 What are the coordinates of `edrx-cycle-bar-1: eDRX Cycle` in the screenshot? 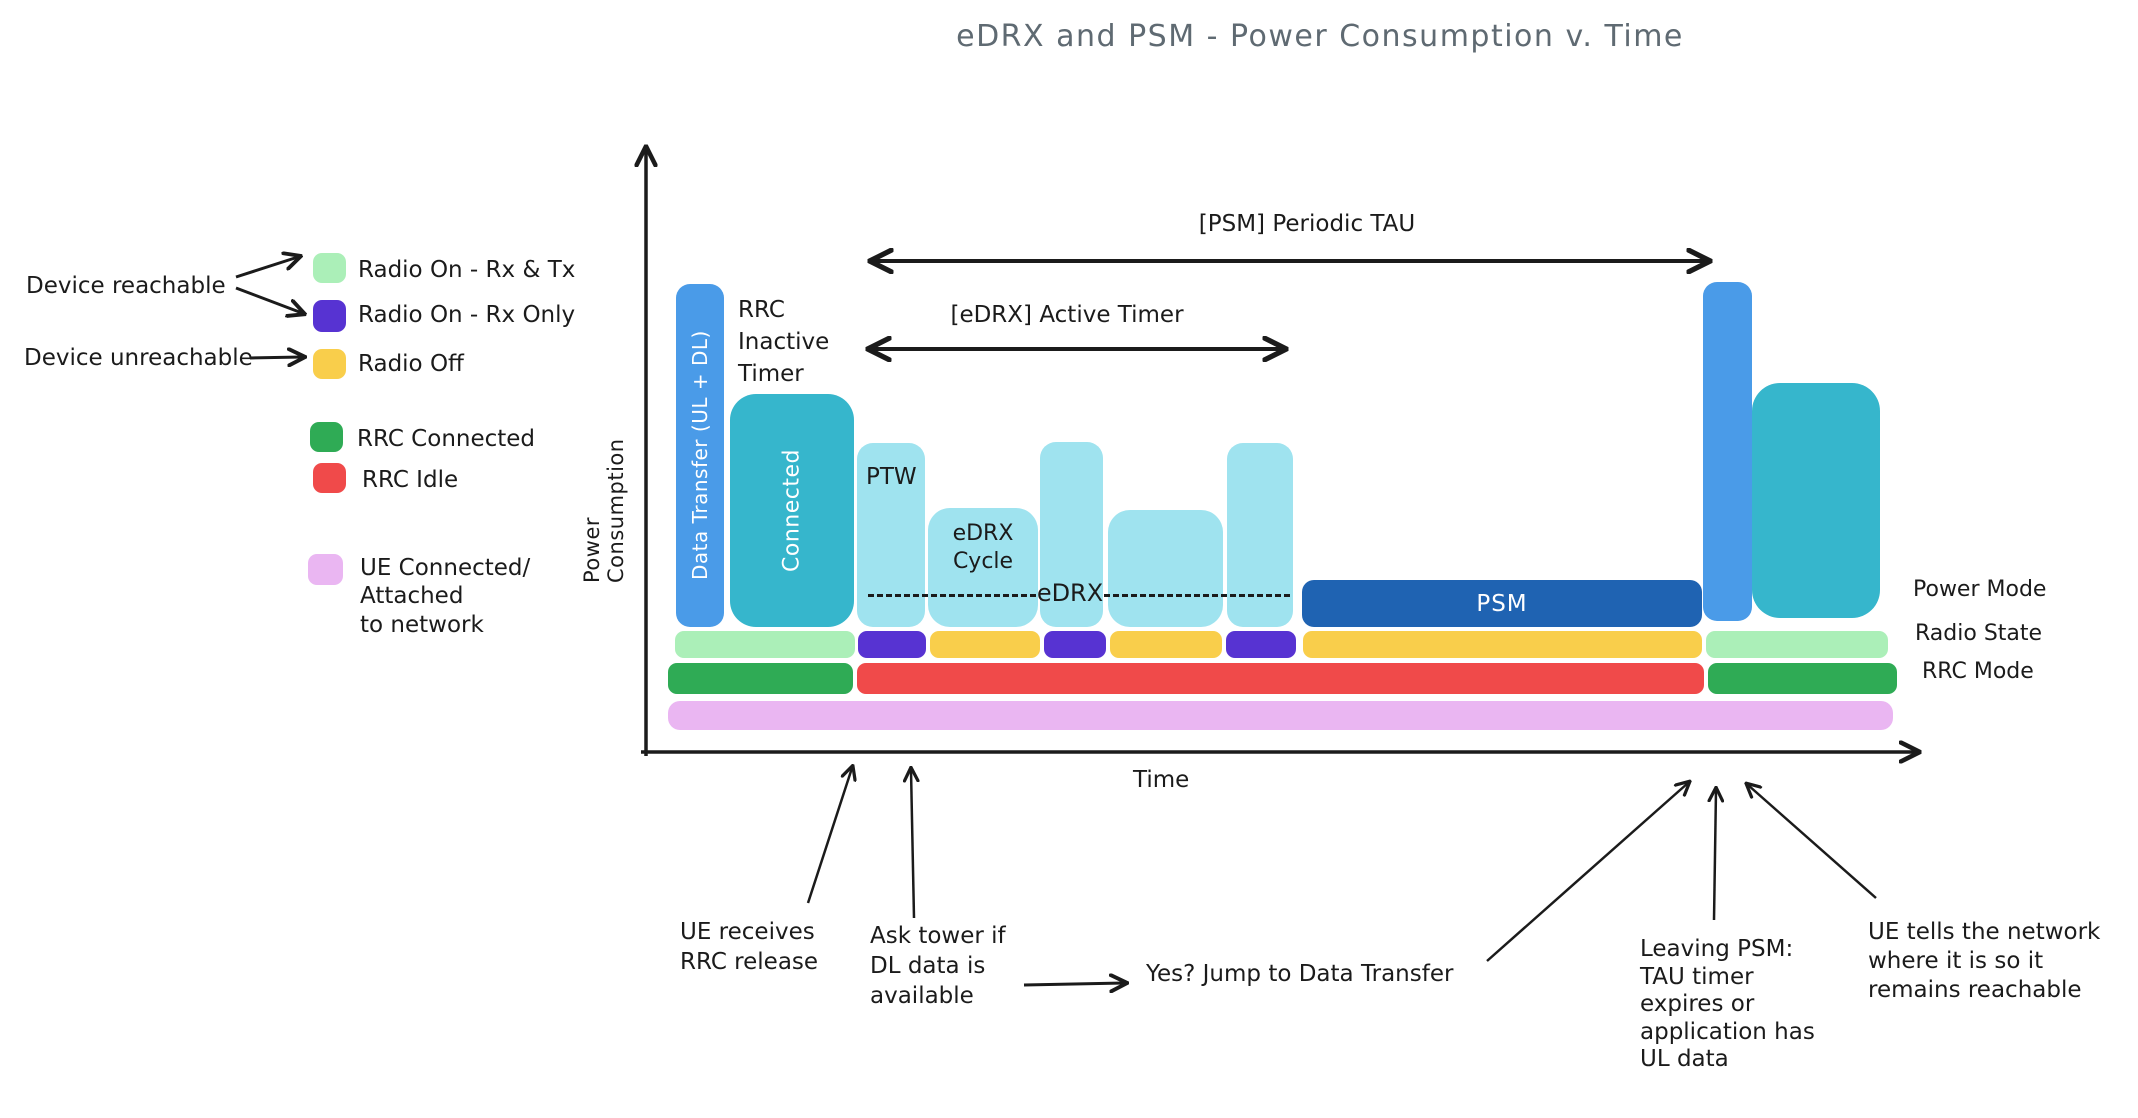 It's located at (983, 567).